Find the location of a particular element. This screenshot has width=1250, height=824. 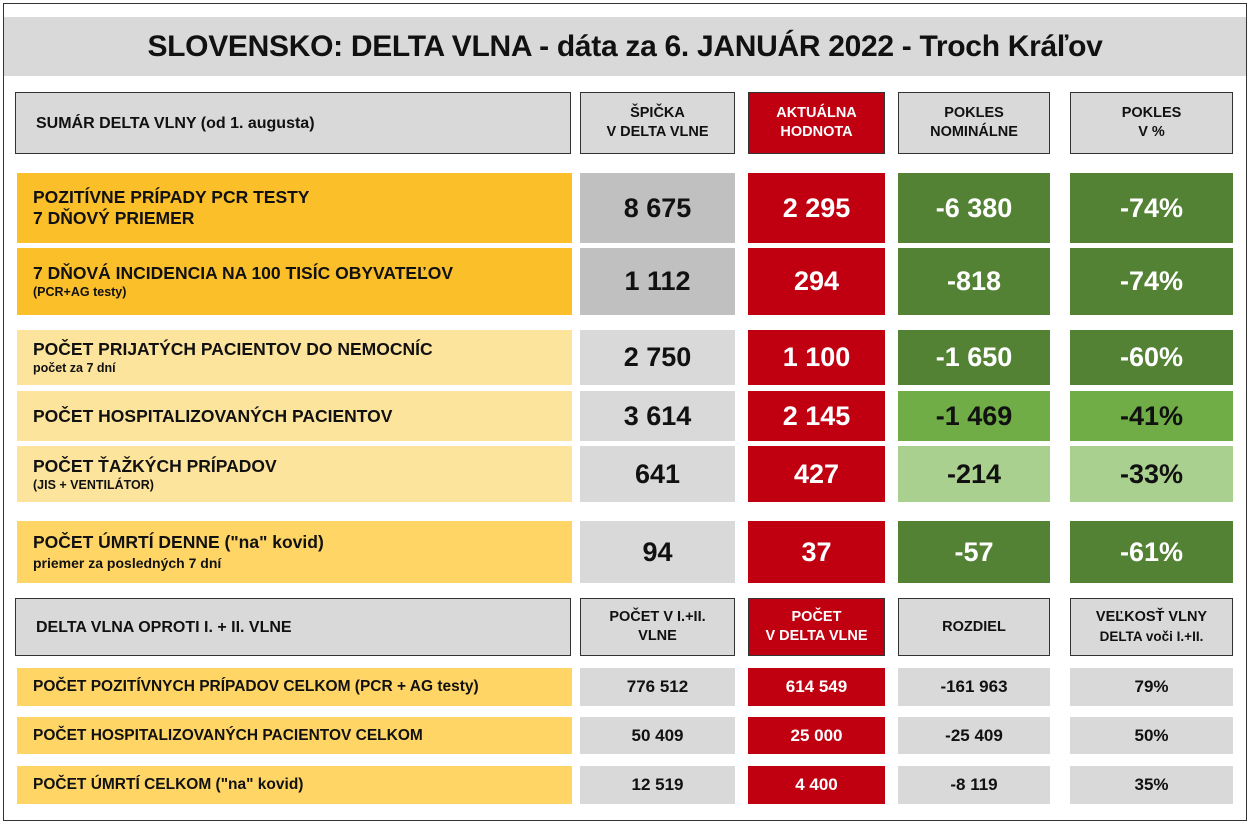

comparison-row-ratio: 50% is located at coordinates (1151, 735).